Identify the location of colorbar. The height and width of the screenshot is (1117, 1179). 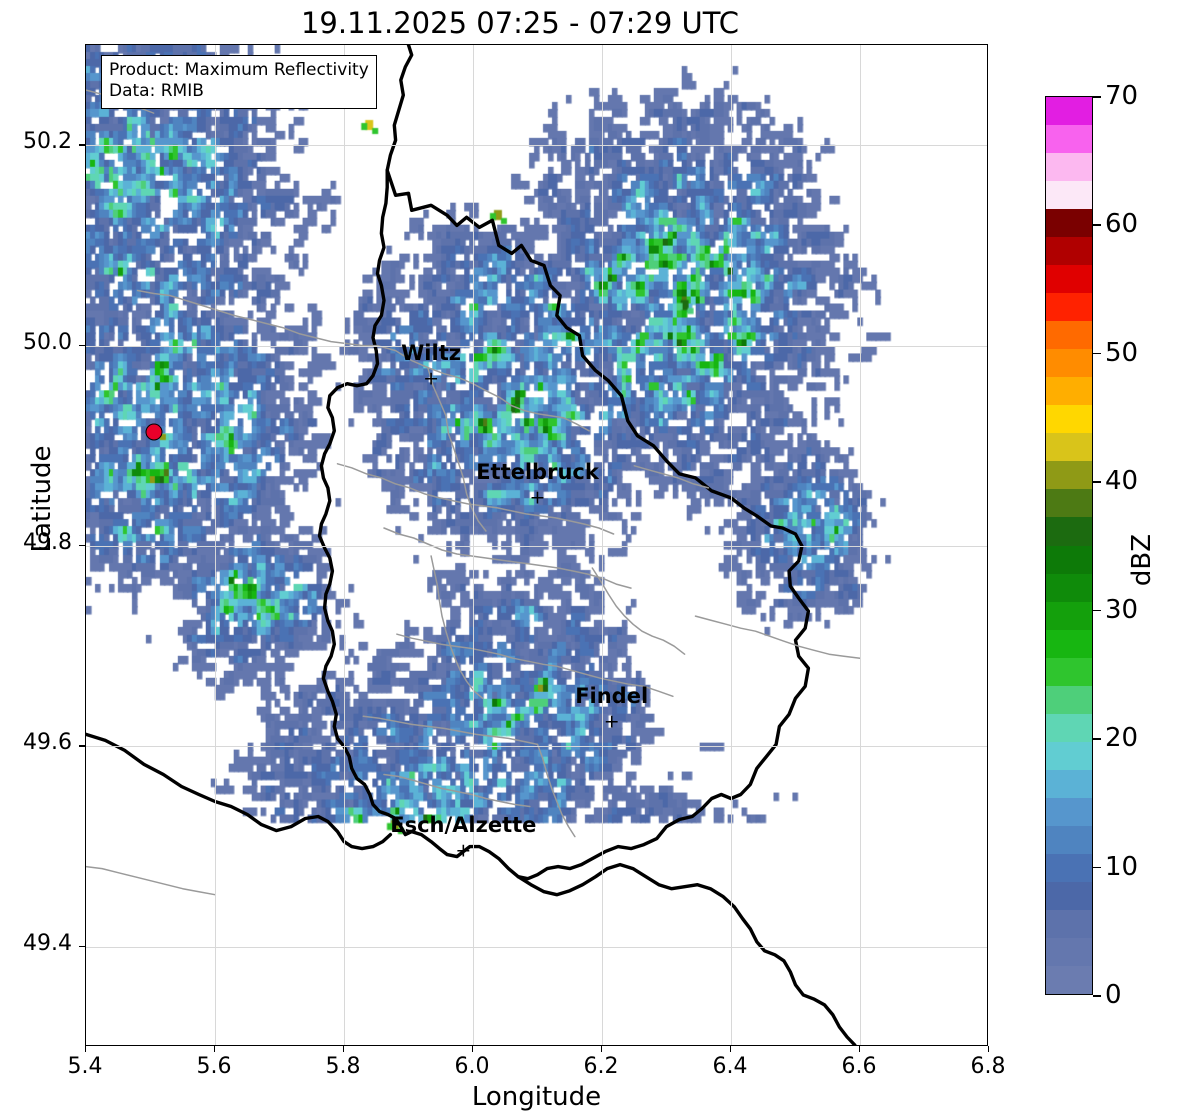
(1069, 545).